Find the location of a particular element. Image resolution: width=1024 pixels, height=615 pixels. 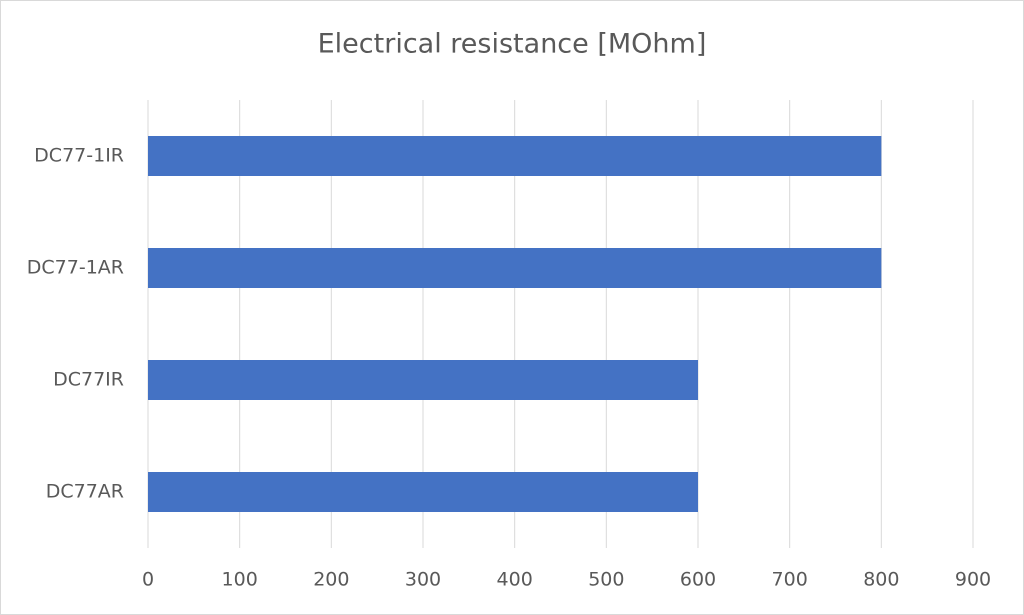

x-tick-label: 700 is located at coordinates (790, 580).